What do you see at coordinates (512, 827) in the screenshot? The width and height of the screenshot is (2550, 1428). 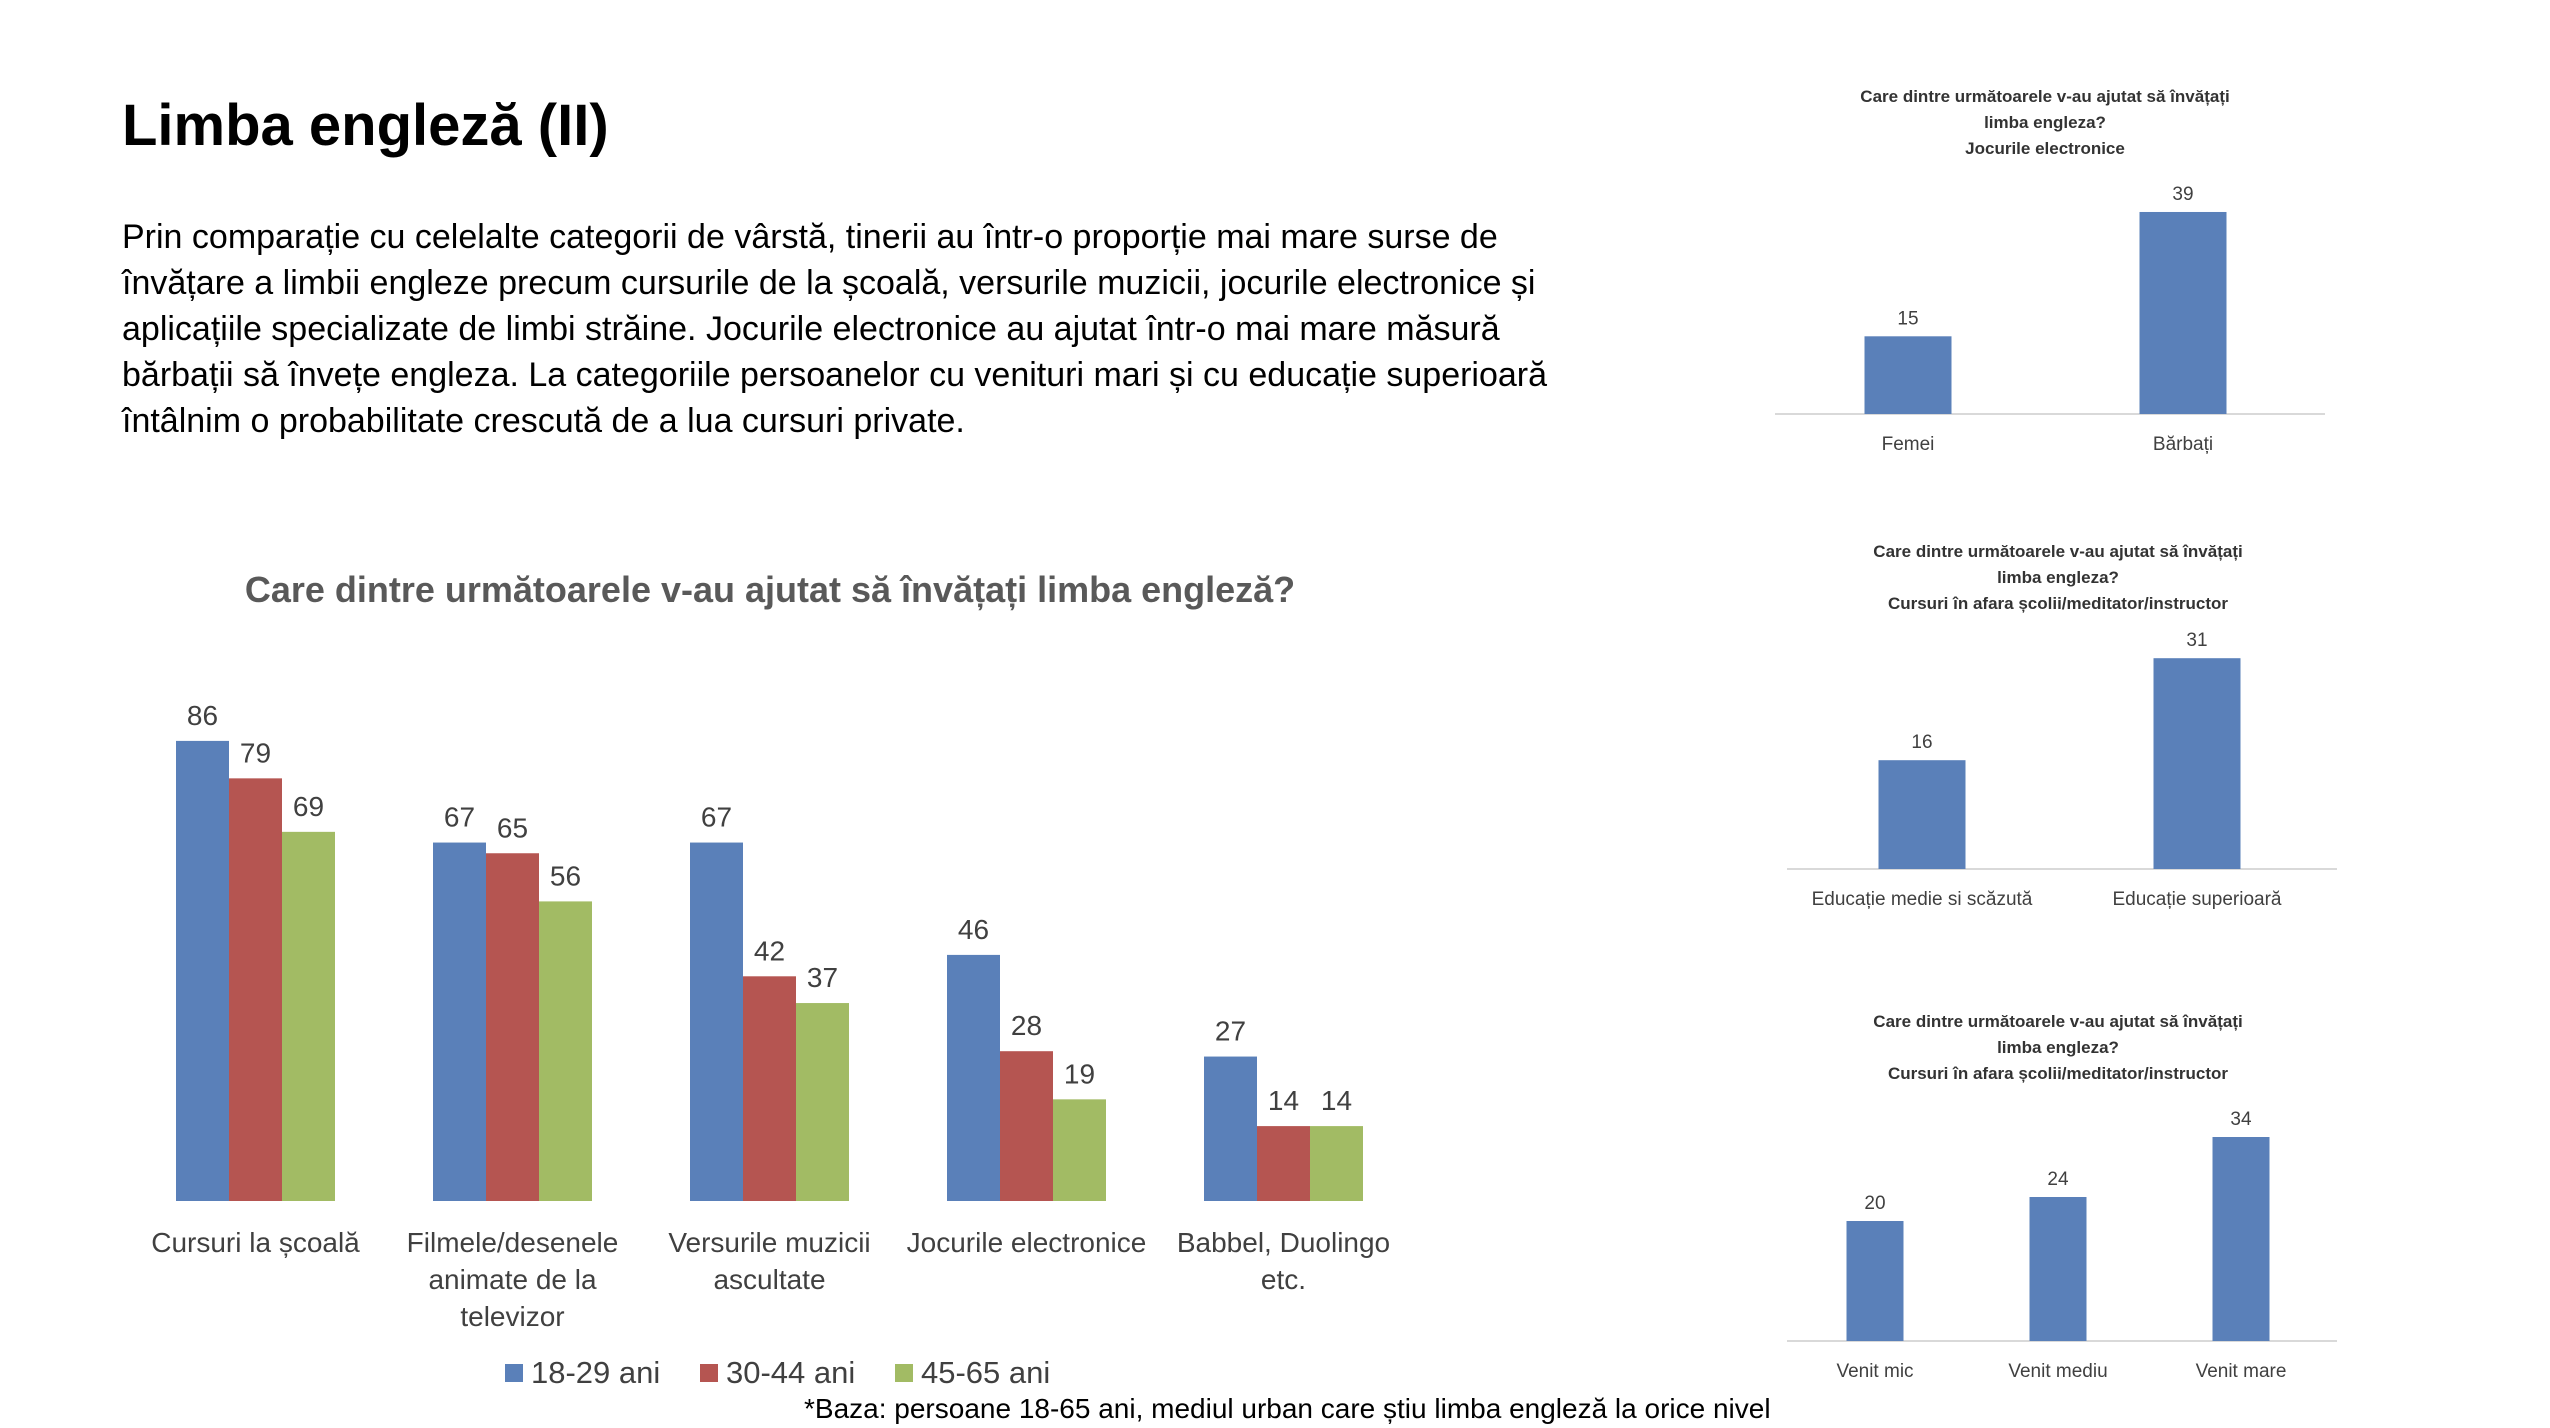 I see `data-label: 65` at bounding box center [512, 827].